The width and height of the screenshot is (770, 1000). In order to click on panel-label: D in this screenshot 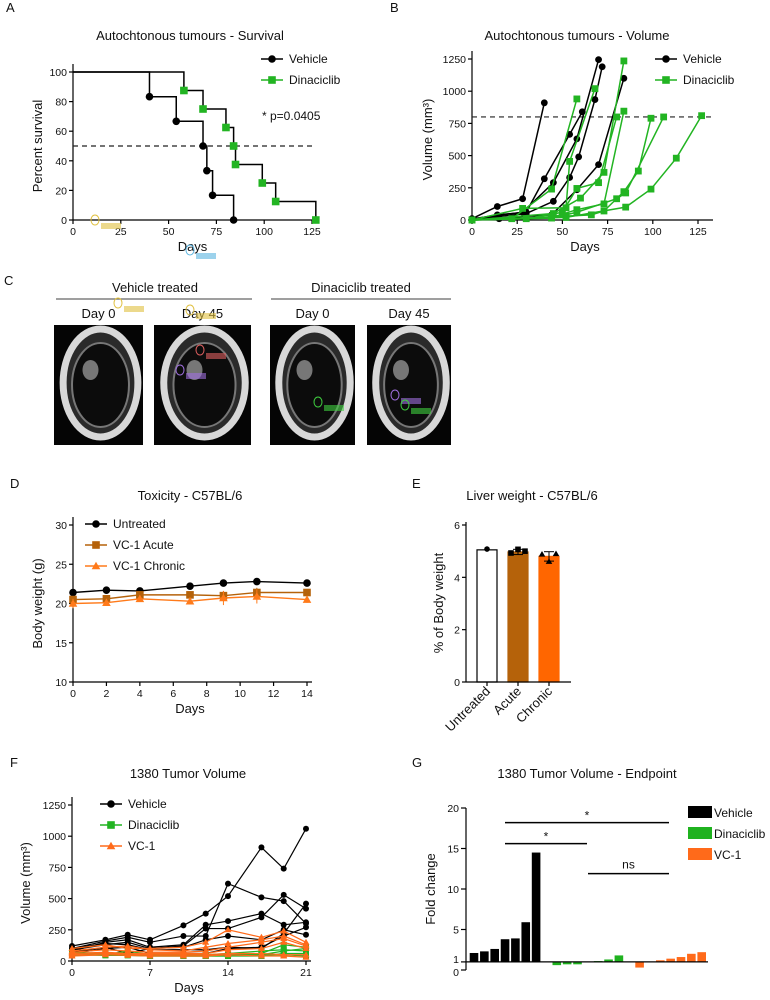, I will do `click(14, 483)`.